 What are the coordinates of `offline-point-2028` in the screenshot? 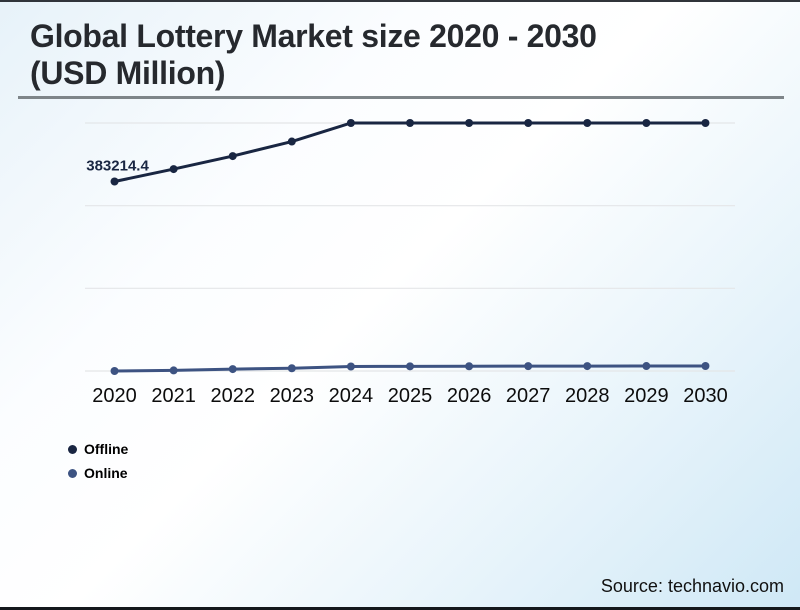 It's located at (587, 123).